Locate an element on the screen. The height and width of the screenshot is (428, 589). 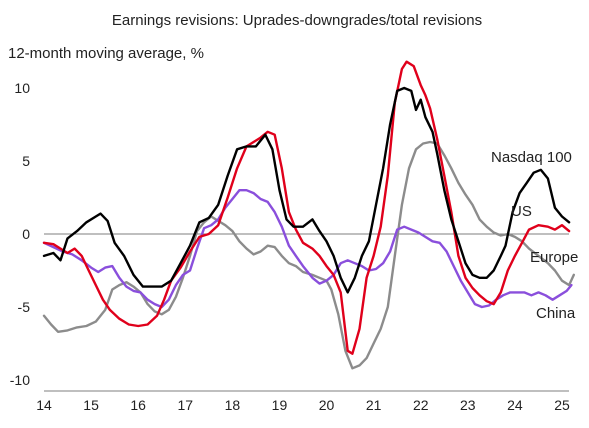
x-tick-label: 19 is located at coordinates (280, 405).